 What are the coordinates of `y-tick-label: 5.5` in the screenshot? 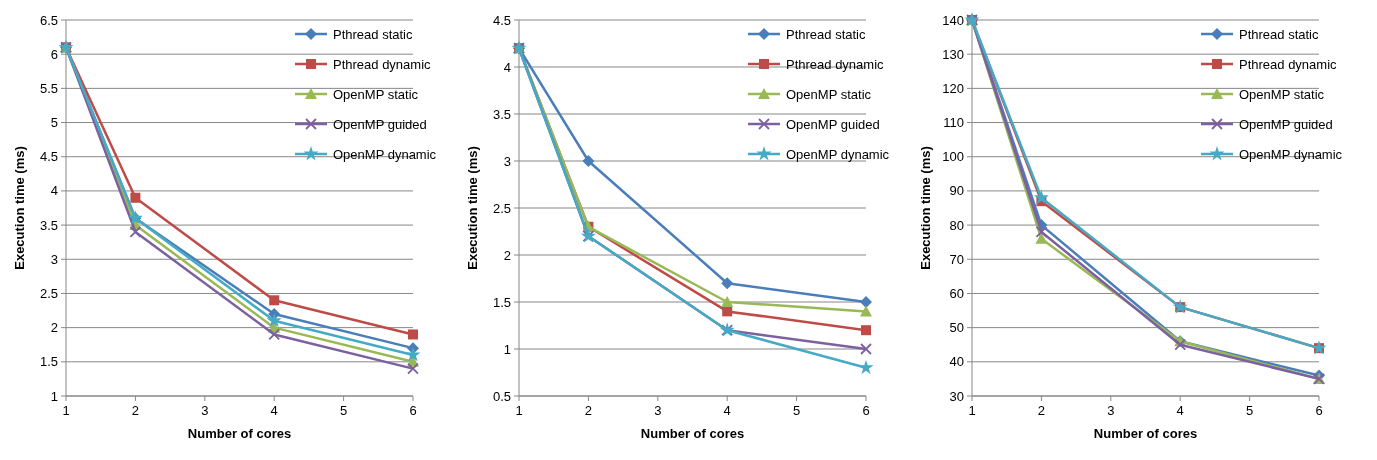 It's located at (48, 88).